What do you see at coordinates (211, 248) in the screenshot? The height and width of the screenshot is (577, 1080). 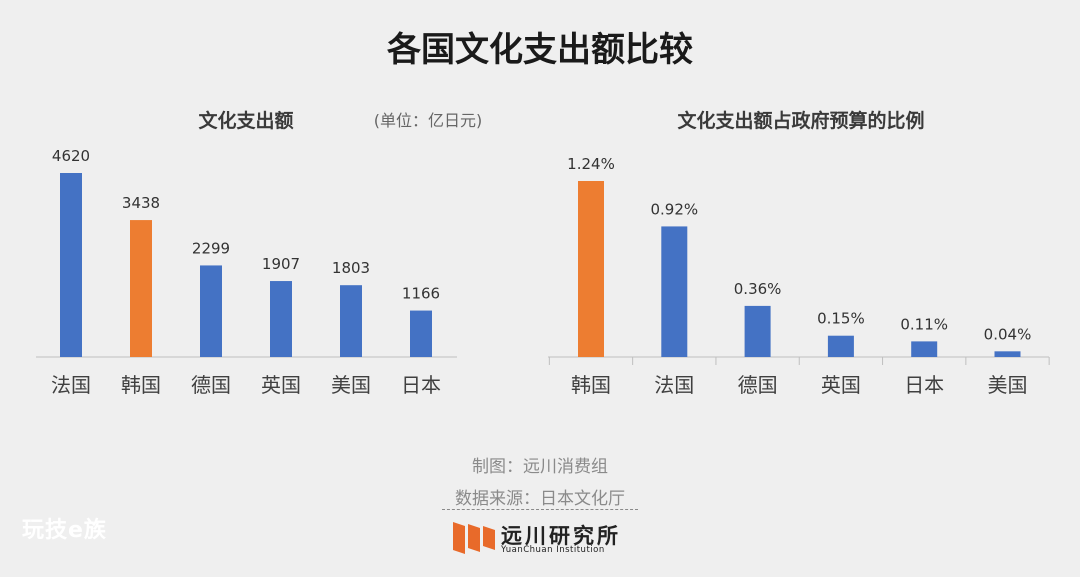 I see `value-label: 2299` at bounding box center [211, 248].